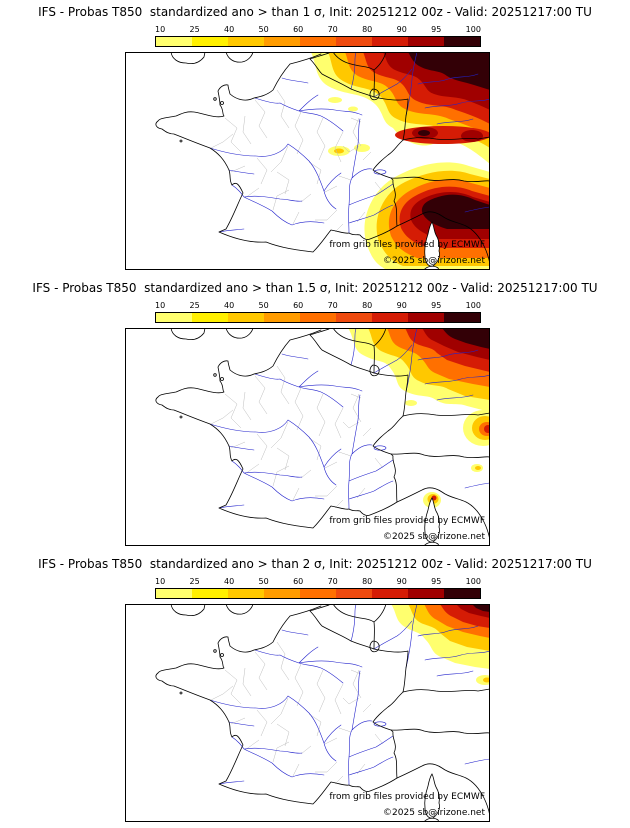  What do you see at coordinates (419, 418) in the screenshot?
I see `probability-field-1-5sigma` at bounding box center [419, 418].